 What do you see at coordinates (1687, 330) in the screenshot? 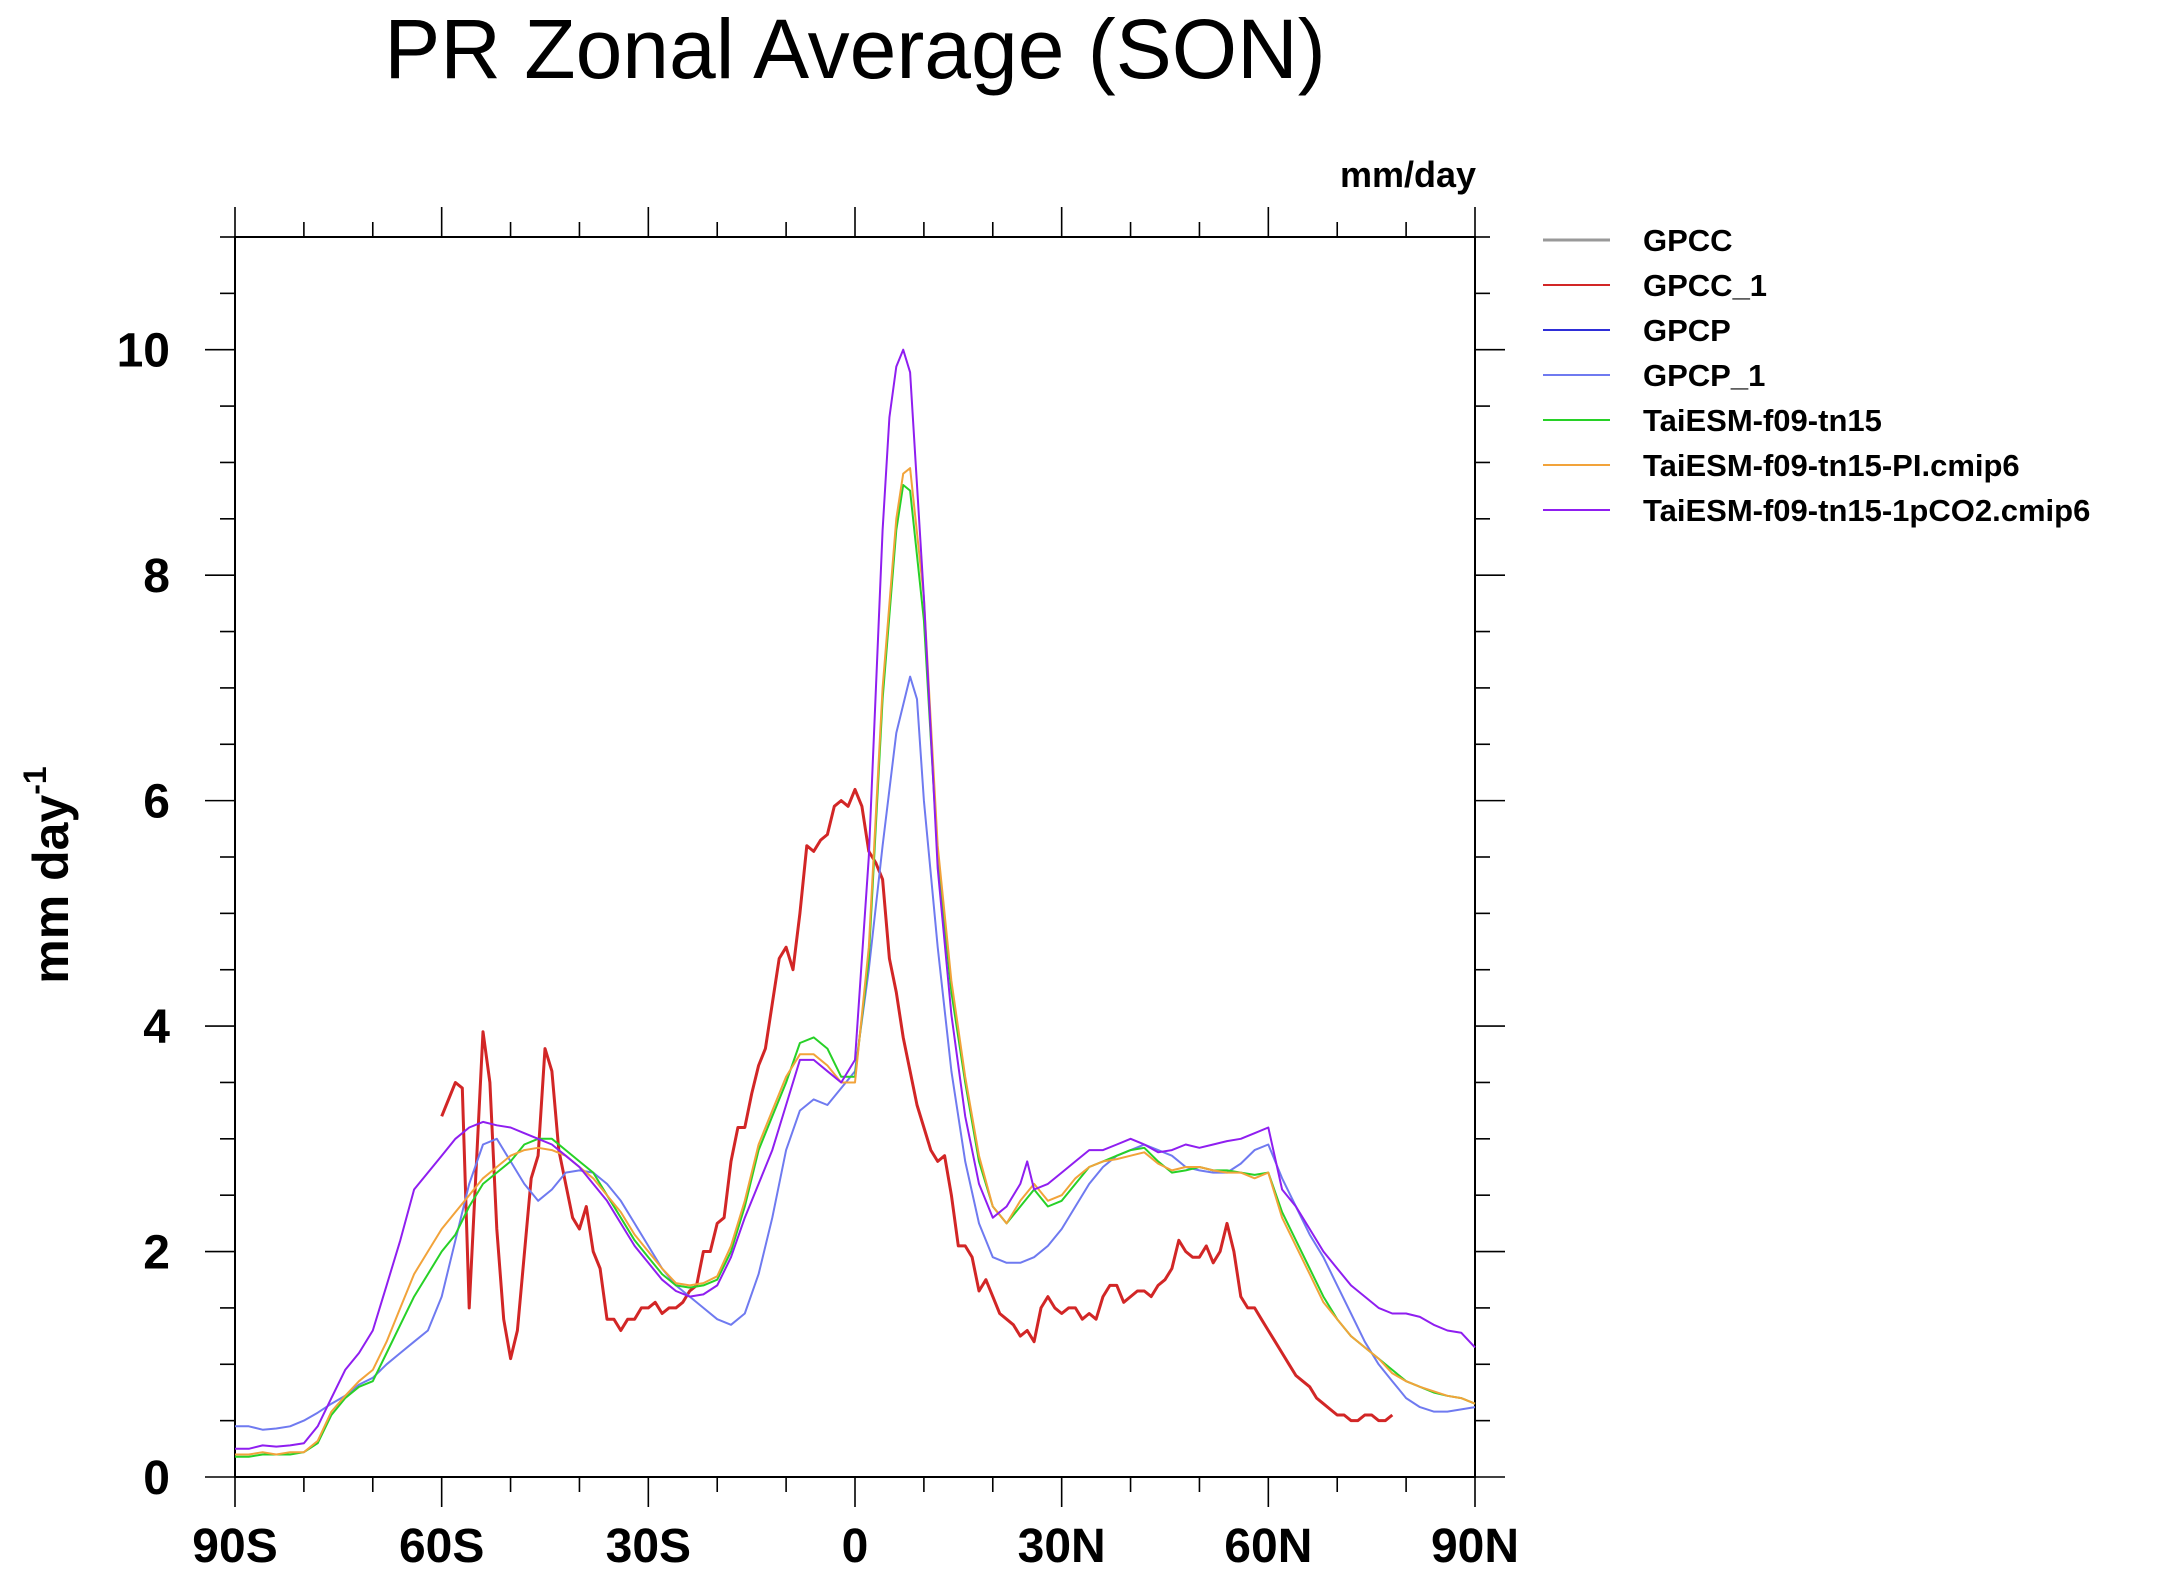
I see `legend-label-gpcp: GPCP` at bounding box center [1687, 330].